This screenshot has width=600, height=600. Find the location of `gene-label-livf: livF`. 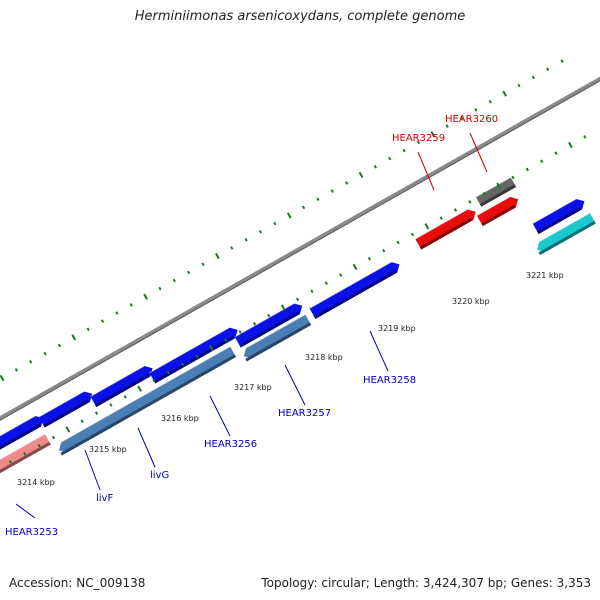

gene-label-livf: livF is located at coordinates (104, 498).